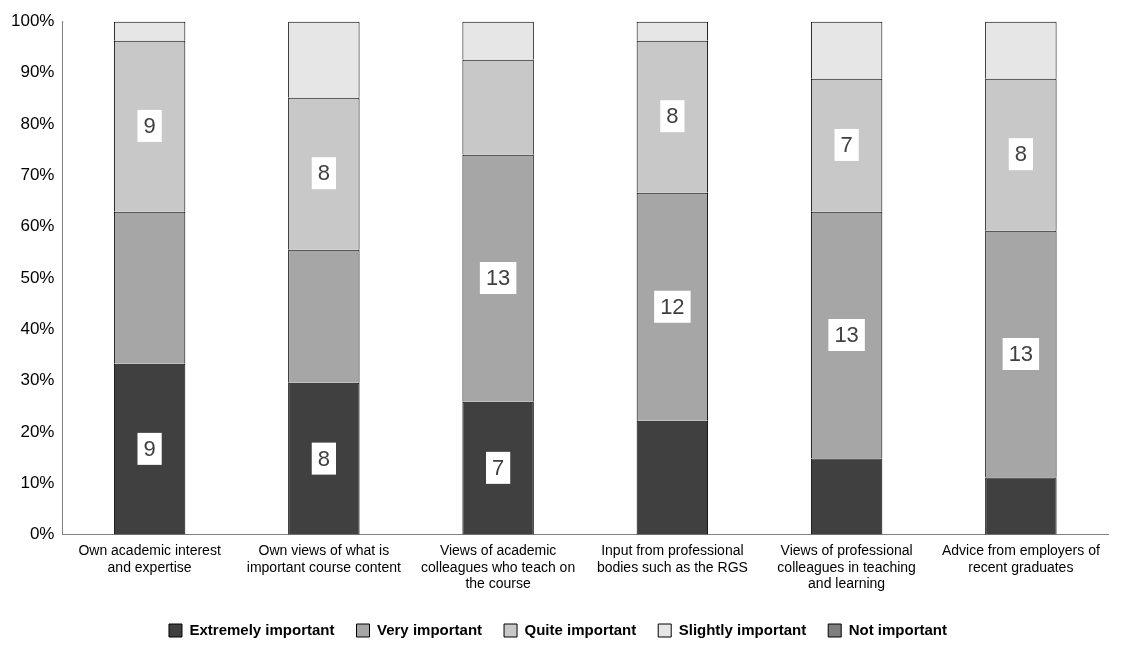  What do you see at coordinates (37, 123) in the screenshot?
I see `y-tick-label: 80%` at bounding box center [37, 123].